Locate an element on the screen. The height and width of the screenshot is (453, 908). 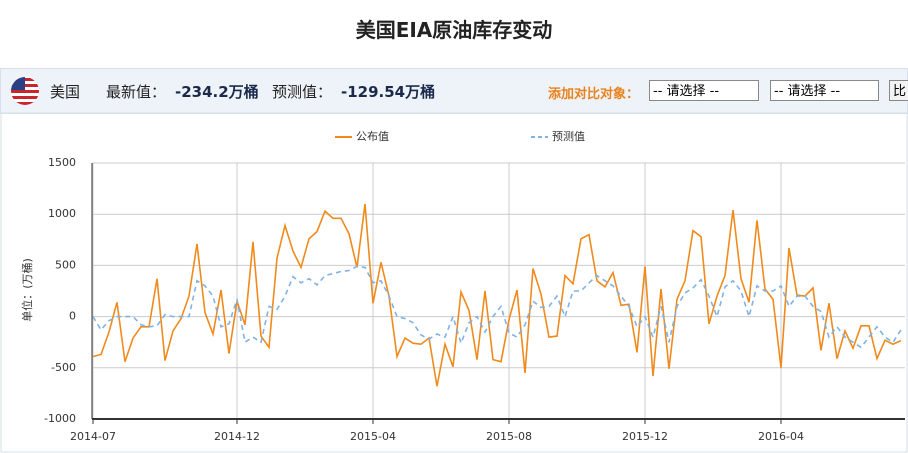
forecast-label: 预测值： is located at coordinates (302, 92).